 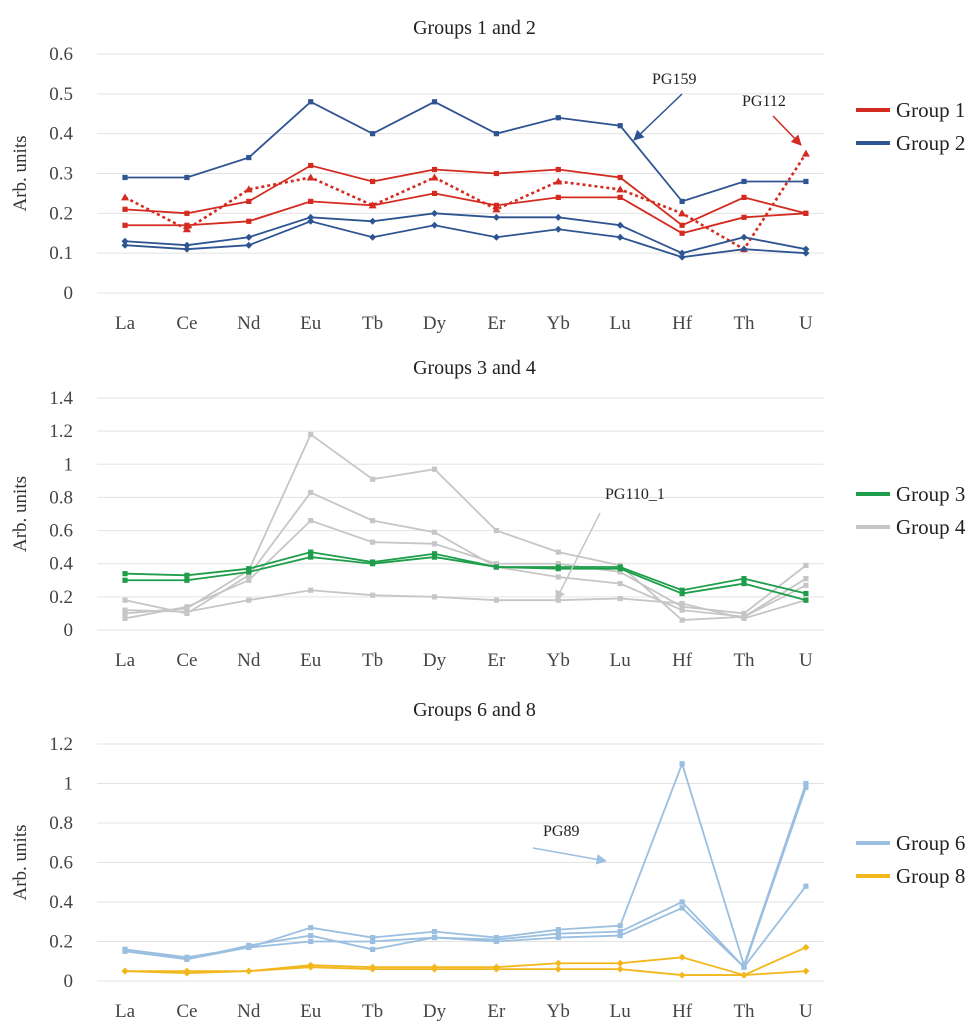 I want to click on legend-label: Group 8, so click(x=930, y=876).